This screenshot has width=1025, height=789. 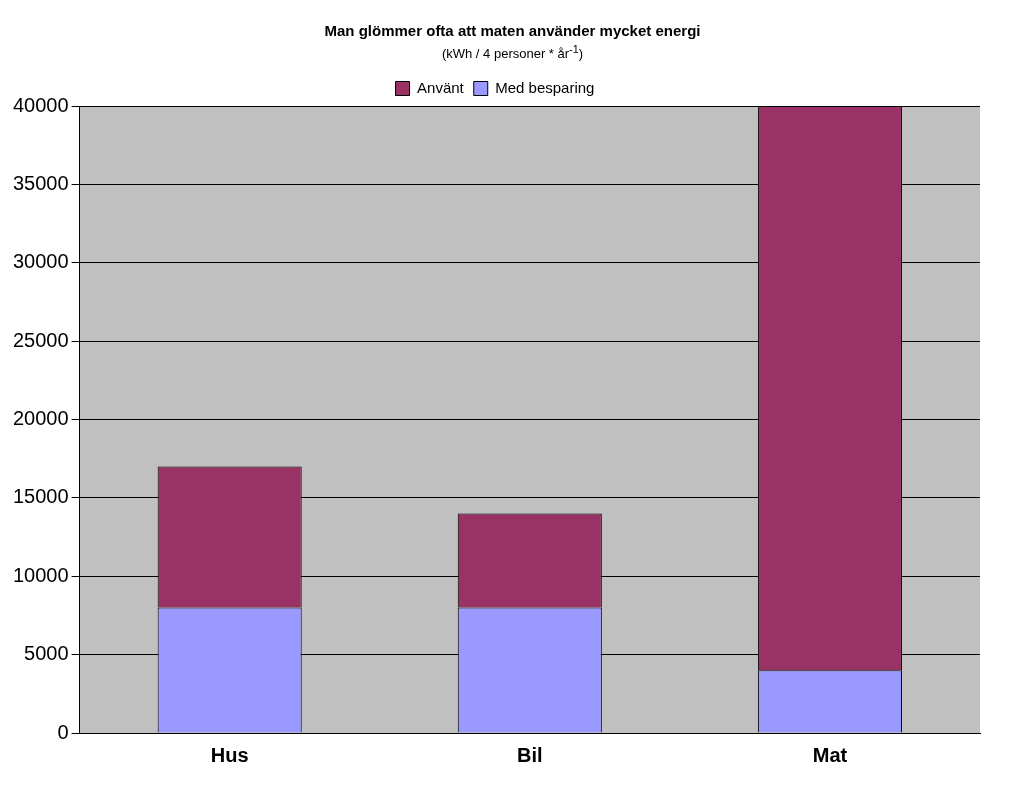 I want to click on x-tick-label: Bil, so click(x=530, y=754).